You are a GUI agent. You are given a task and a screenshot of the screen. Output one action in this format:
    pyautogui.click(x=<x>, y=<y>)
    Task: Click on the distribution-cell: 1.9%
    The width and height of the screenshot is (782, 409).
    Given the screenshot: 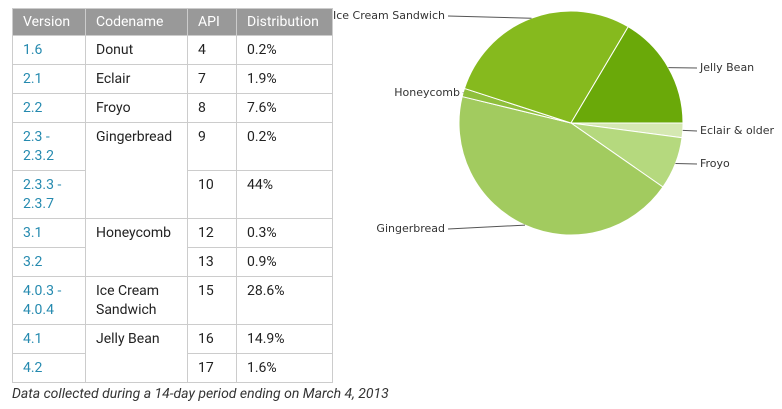 What is the action you would take?
    pyautogui.click(x=284, y=79)
    